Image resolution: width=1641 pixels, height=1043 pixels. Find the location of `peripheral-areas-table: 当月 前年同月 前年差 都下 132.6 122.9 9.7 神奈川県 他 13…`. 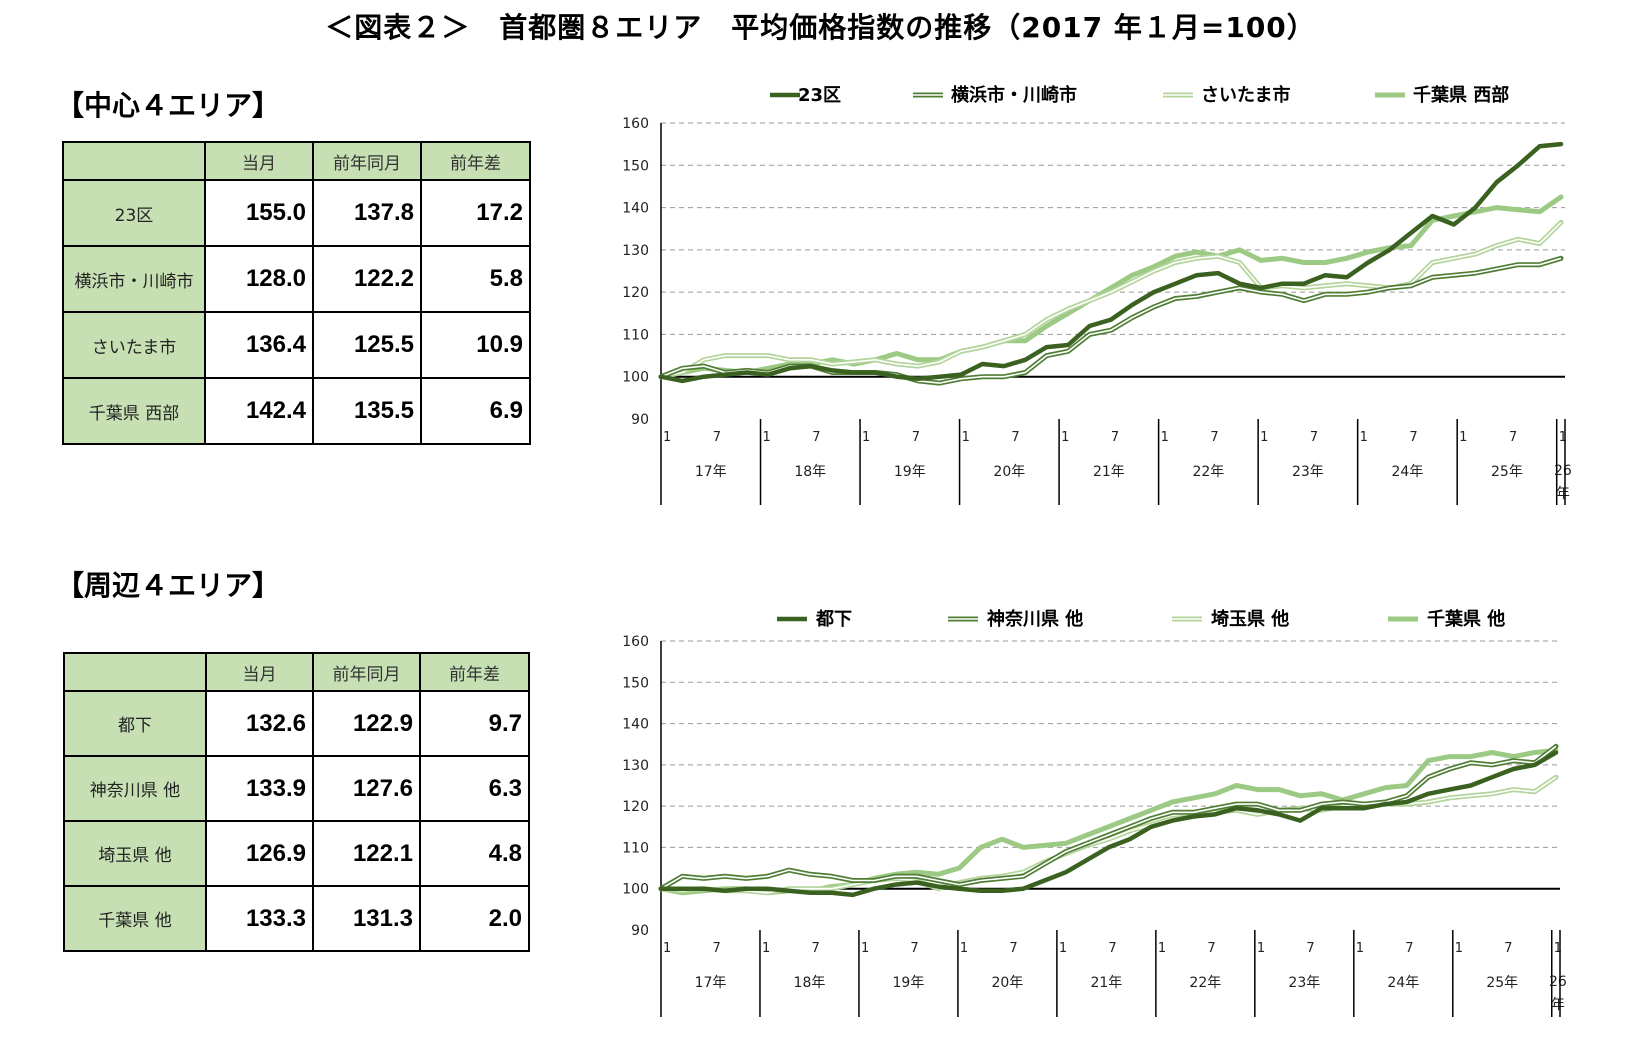

peripheral-areas-table: 当月 前年同月 前年差 都下 132.6 122.9 9.7 神奈川県 他 13… is located at coordinates (296, 802).